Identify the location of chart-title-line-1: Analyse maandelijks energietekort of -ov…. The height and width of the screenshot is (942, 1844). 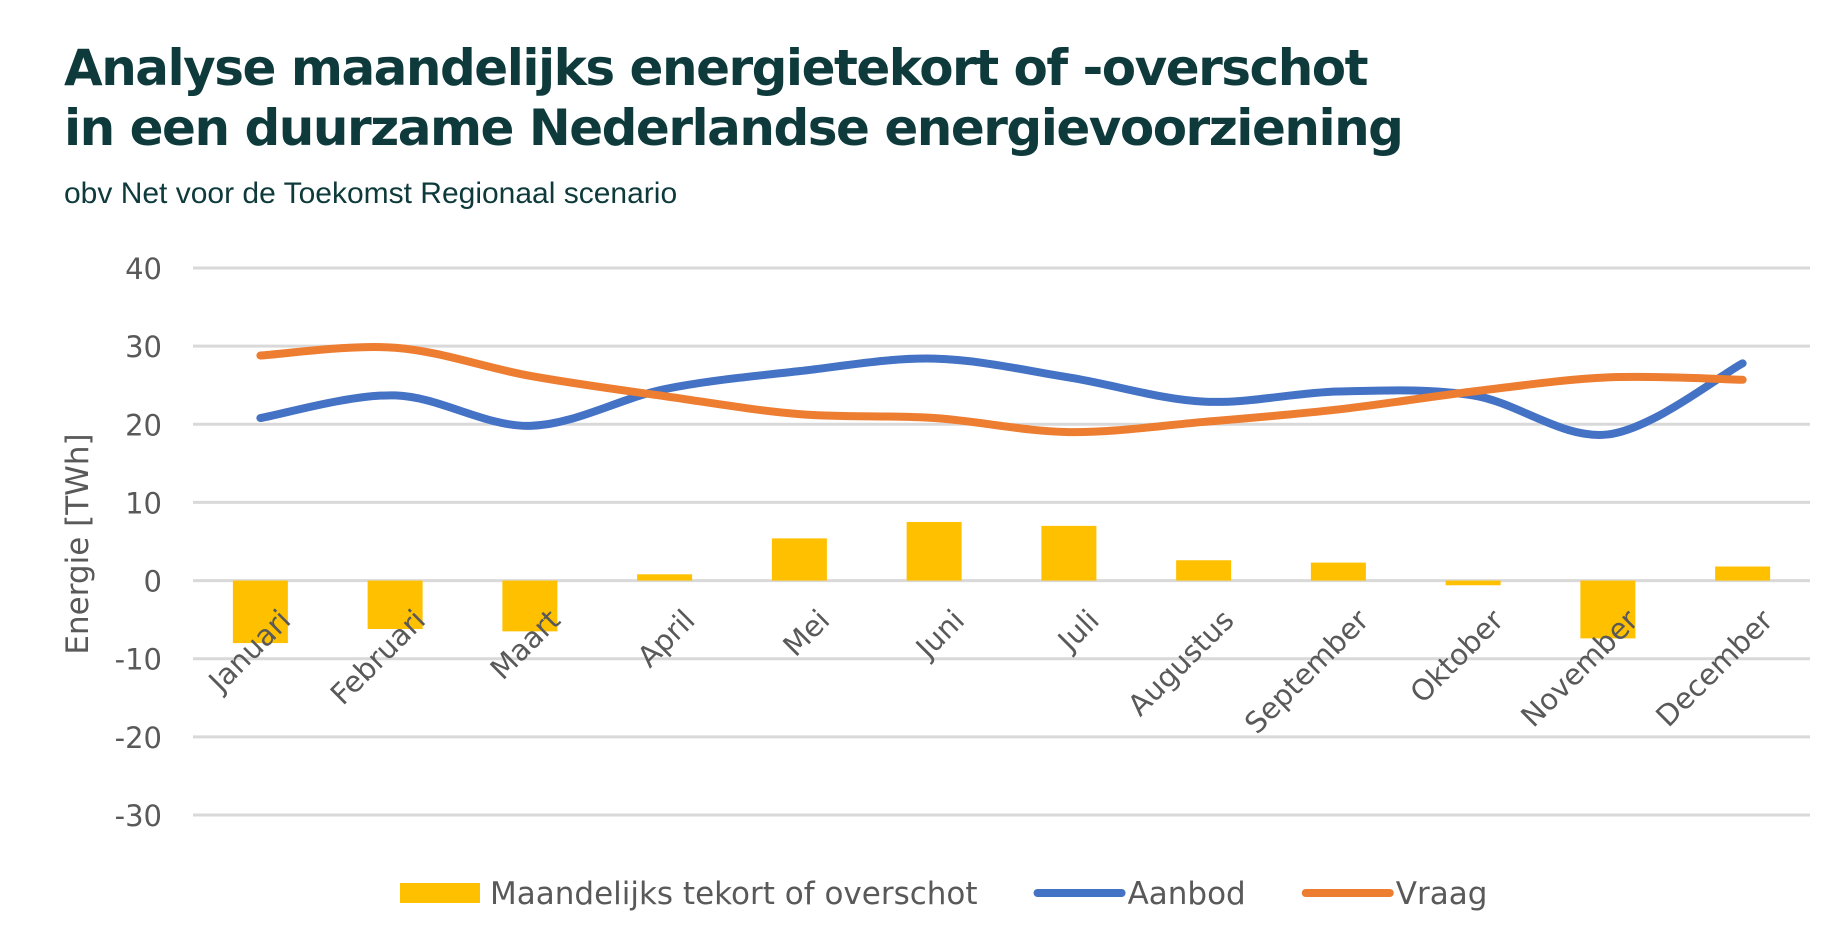
(716, 68).